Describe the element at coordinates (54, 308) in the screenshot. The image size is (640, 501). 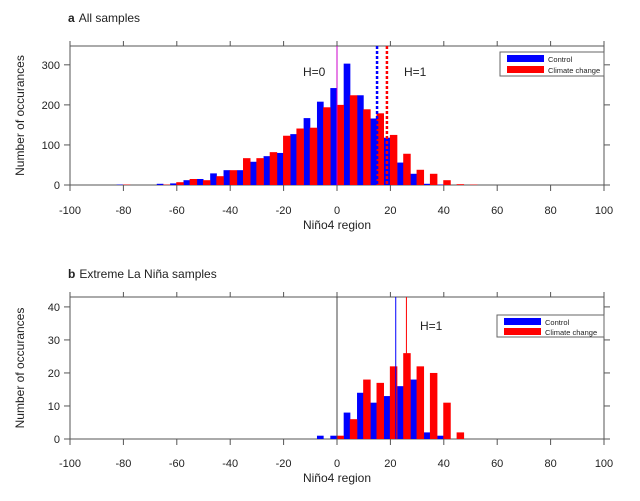
I see `y-tick-label: 40` at that location.